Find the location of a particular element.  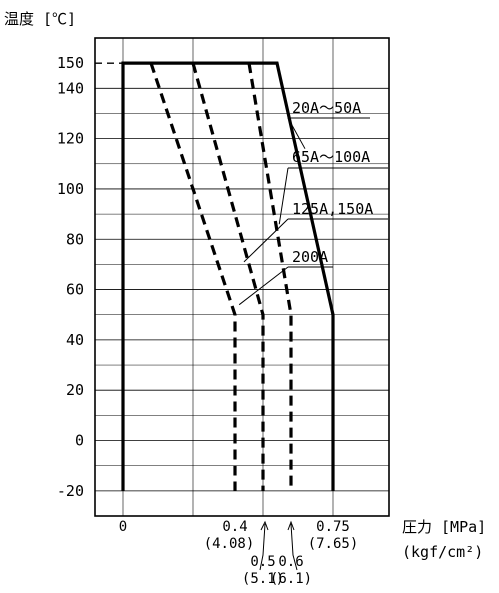

series-label: 20A～50A is located at coordinates (326, 108).